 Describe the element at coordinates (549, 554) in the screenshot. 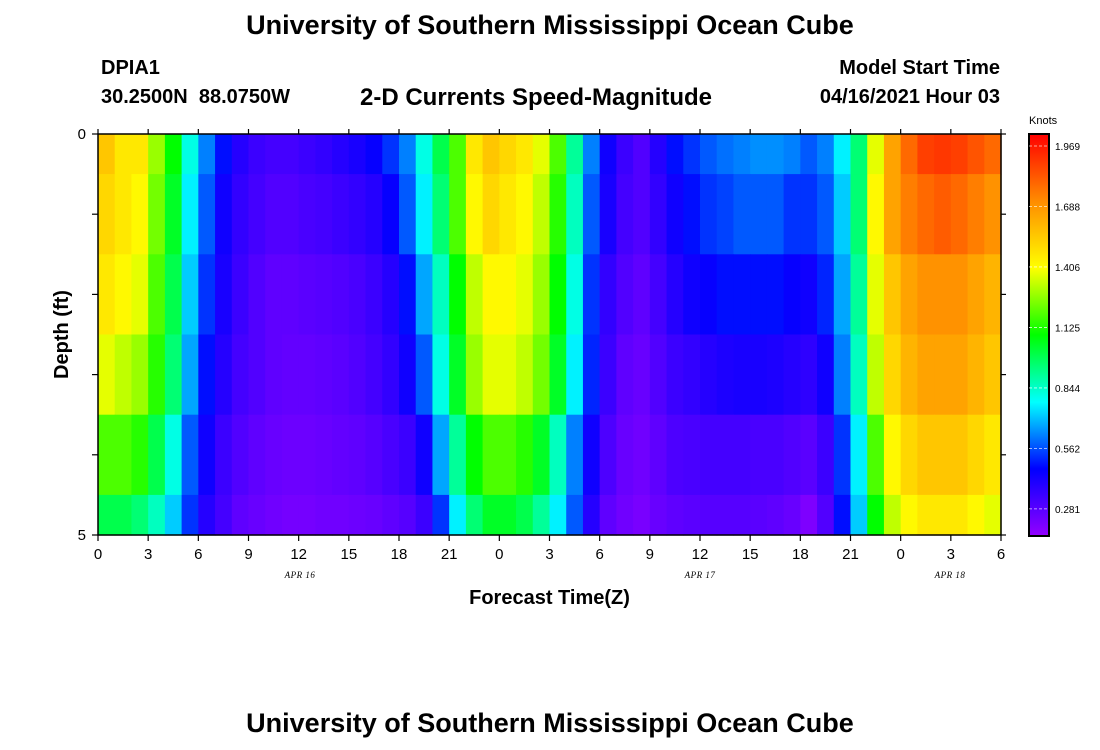

I see `x-tick-label: 3` at that location.